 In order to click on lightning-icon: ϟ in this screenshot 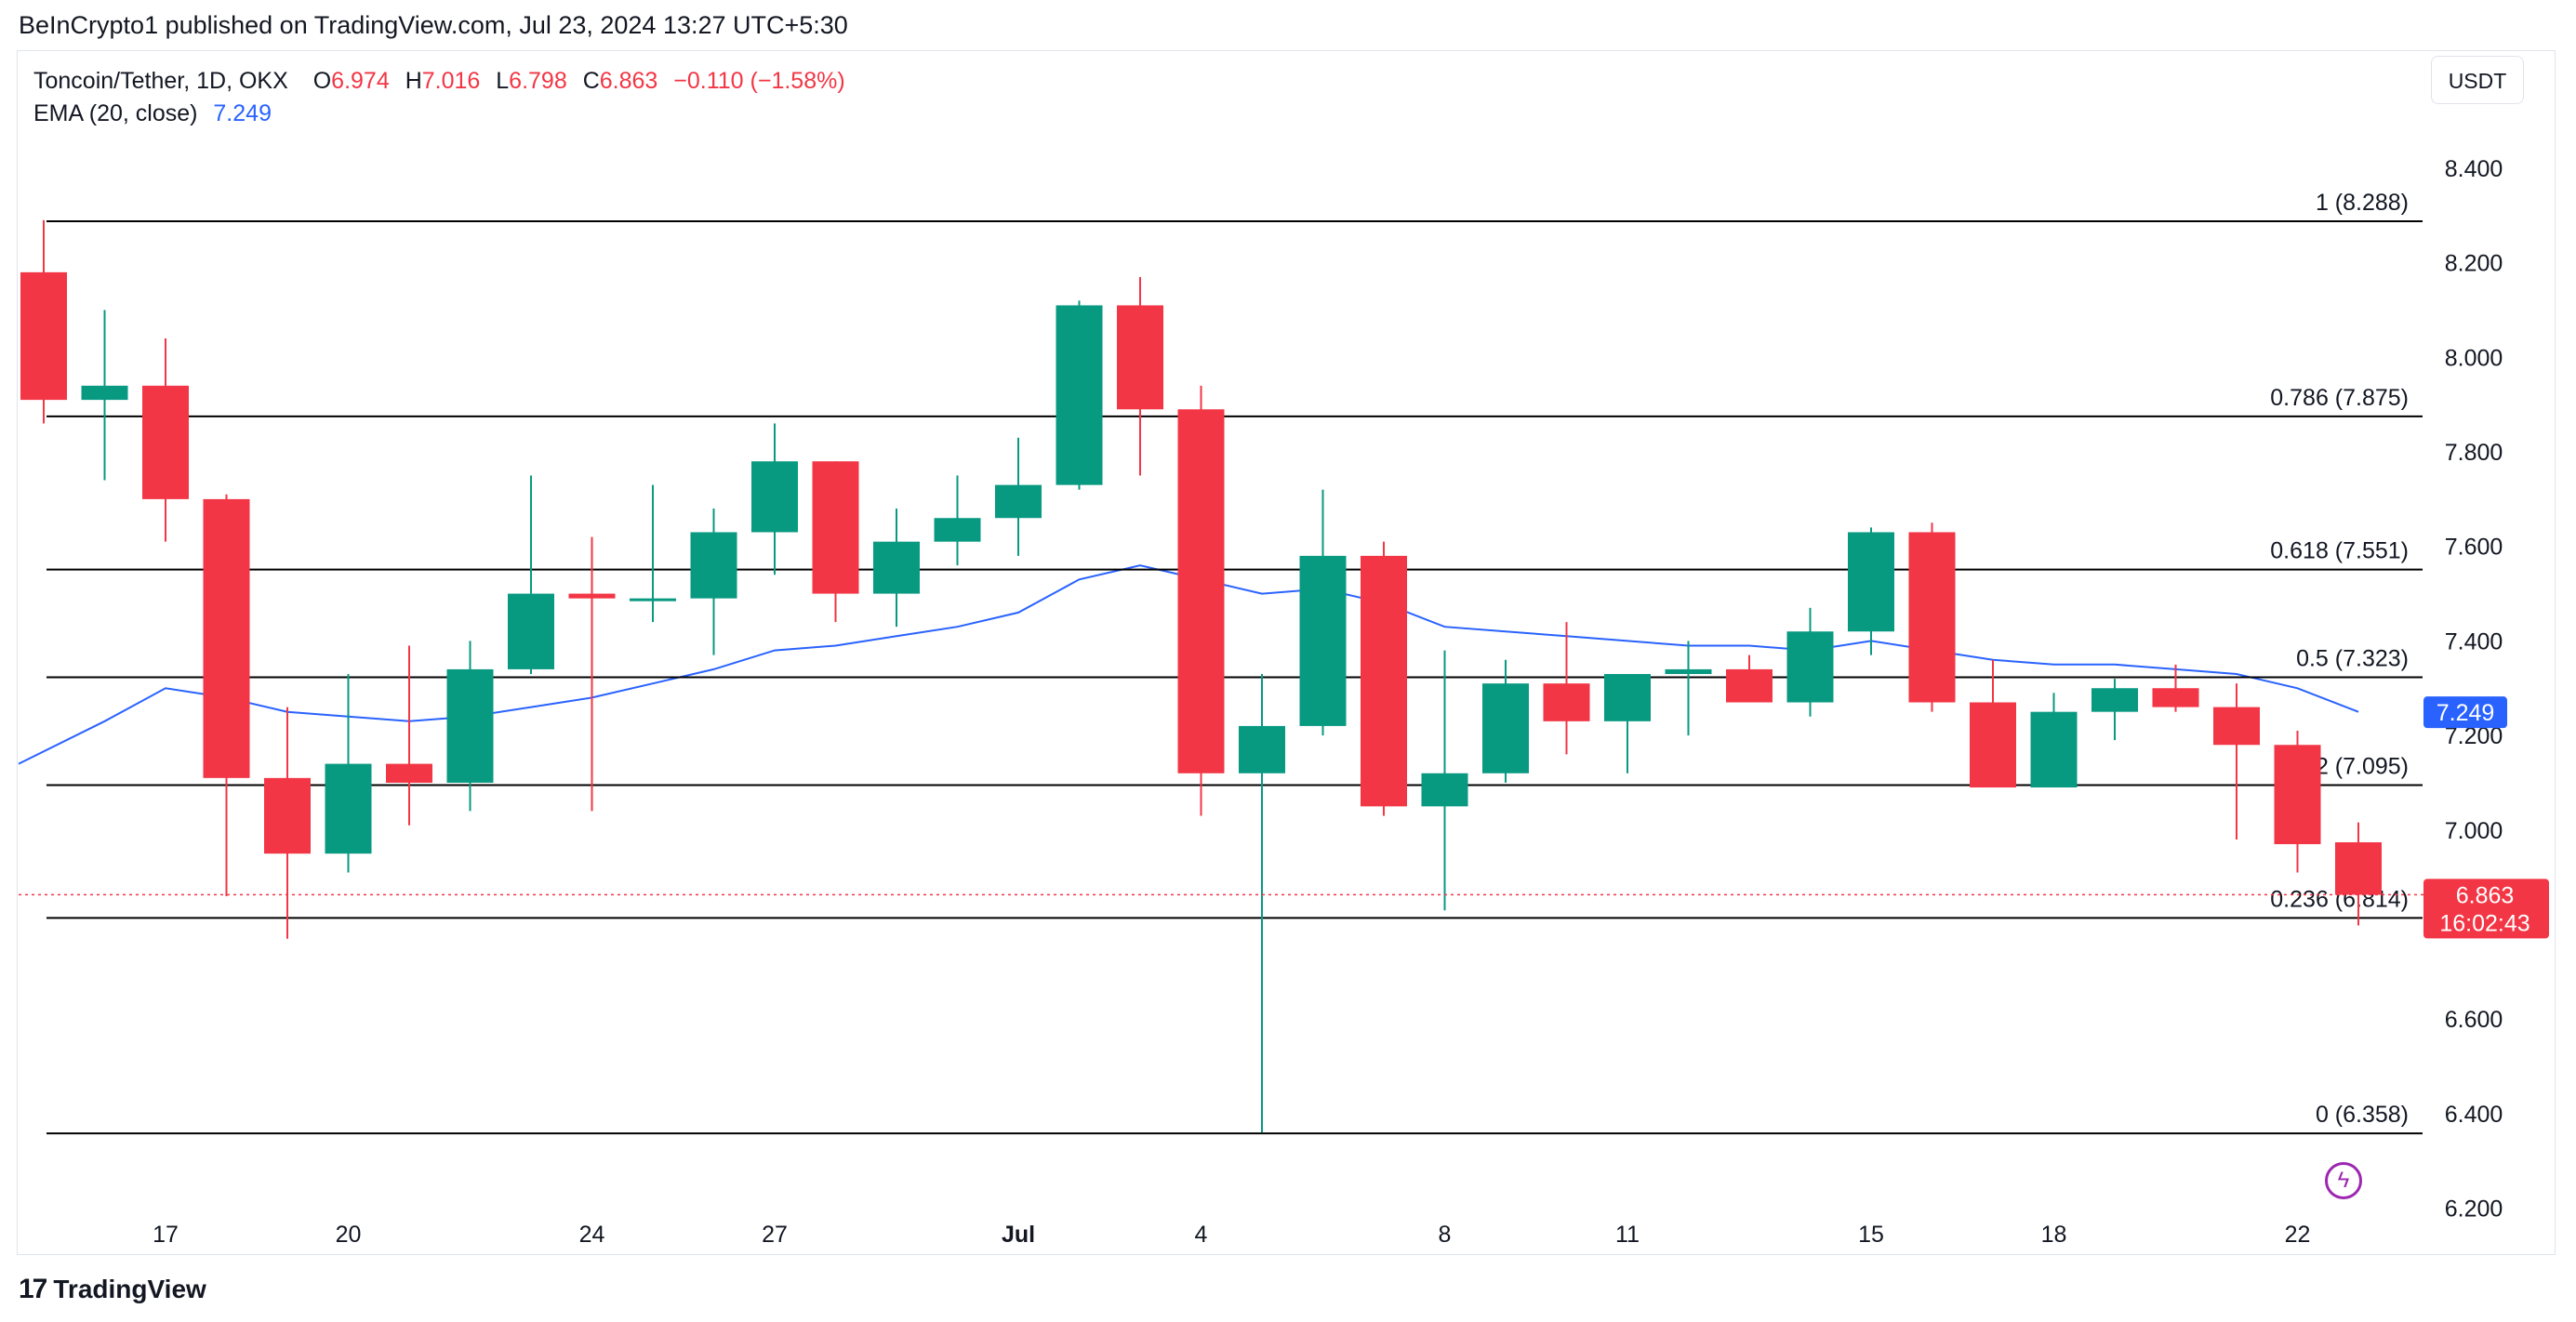, I will do `click(2343, 1181)`.